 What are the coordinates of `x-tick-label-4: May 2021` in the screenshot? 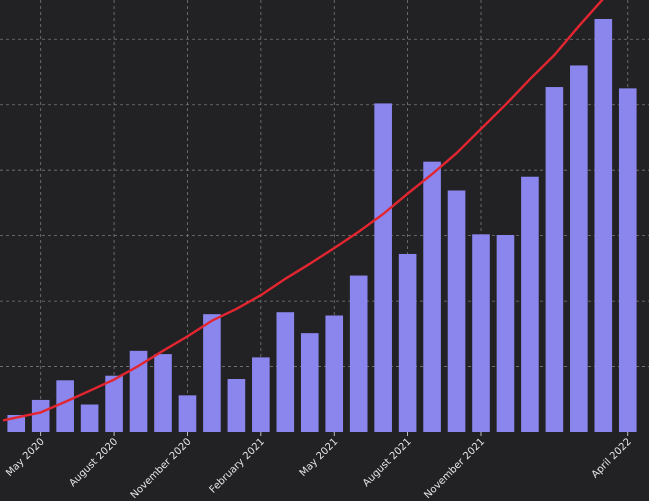 It's located at (319, 457).